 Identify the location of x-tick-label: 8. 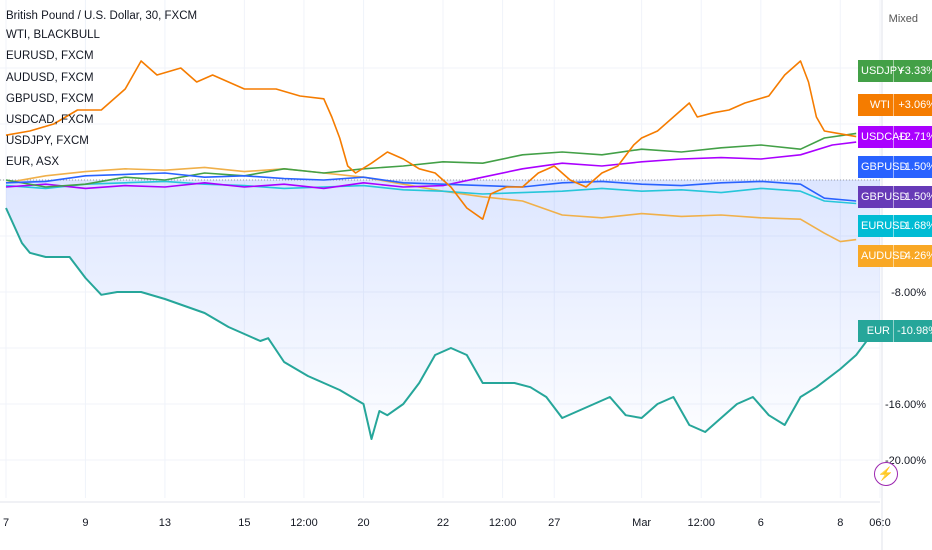
(840, 523).